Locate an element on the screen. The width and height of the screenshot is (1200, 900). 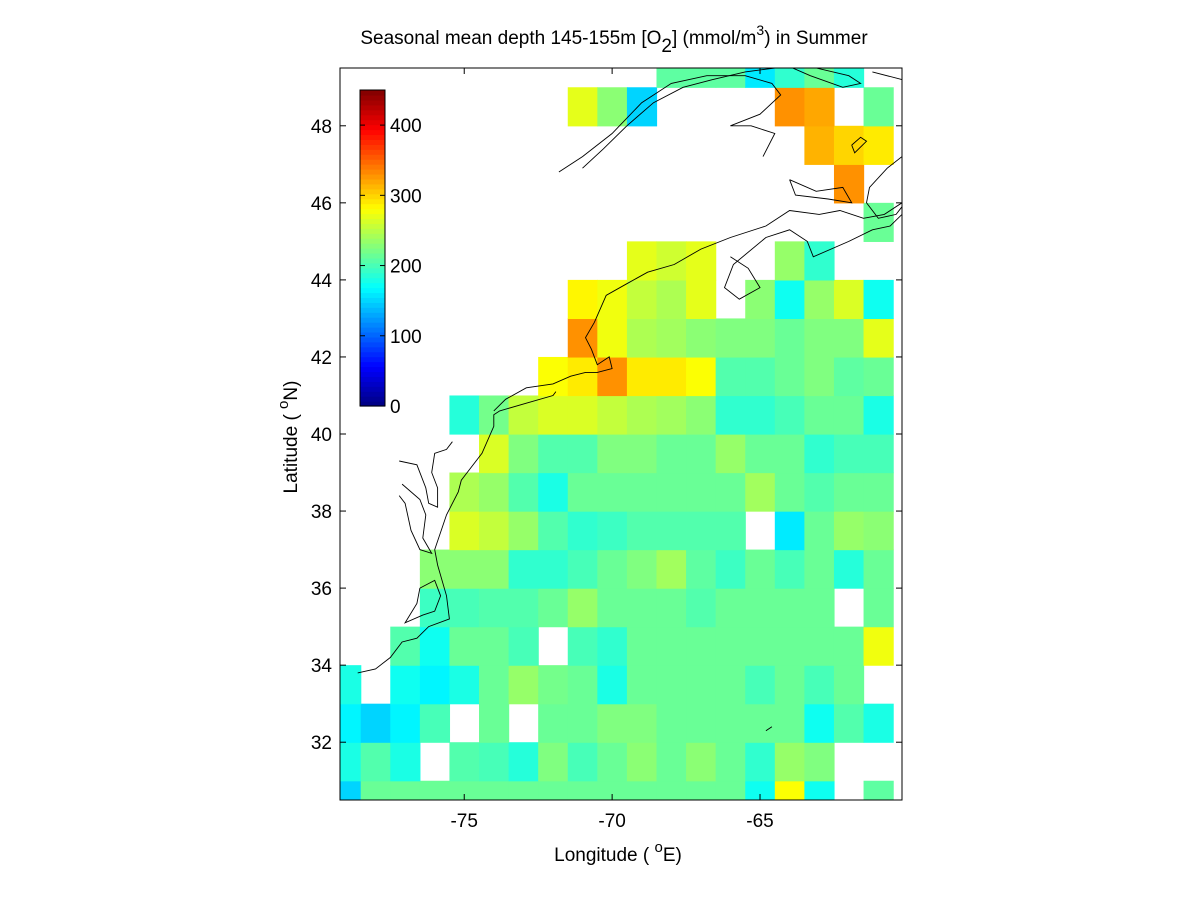
y-tick-label: 34 is located at coordinates (322, 666).